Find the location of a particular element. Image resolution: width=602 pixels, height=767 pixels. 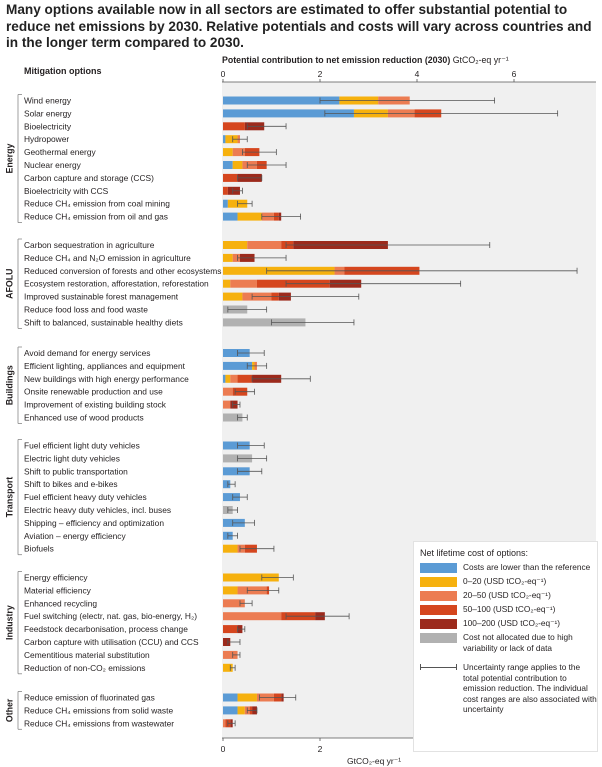

option-label: Reduce CH₄ emission from coal mining is located at coordinates (97, 204).